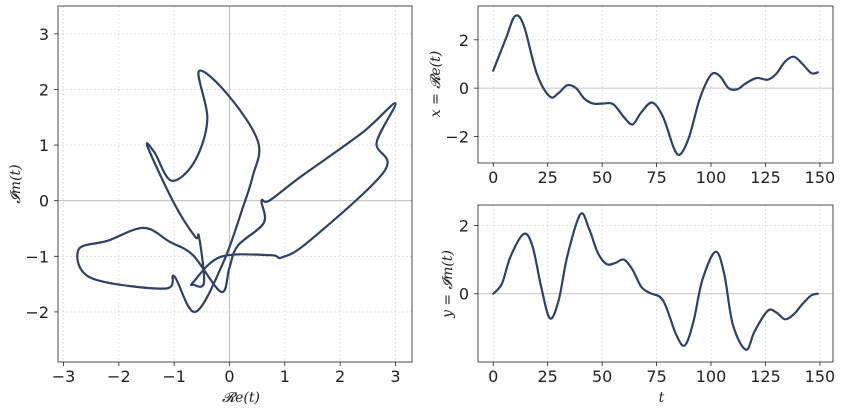  I want to click on x-axis-label: t, so click(662, 398).